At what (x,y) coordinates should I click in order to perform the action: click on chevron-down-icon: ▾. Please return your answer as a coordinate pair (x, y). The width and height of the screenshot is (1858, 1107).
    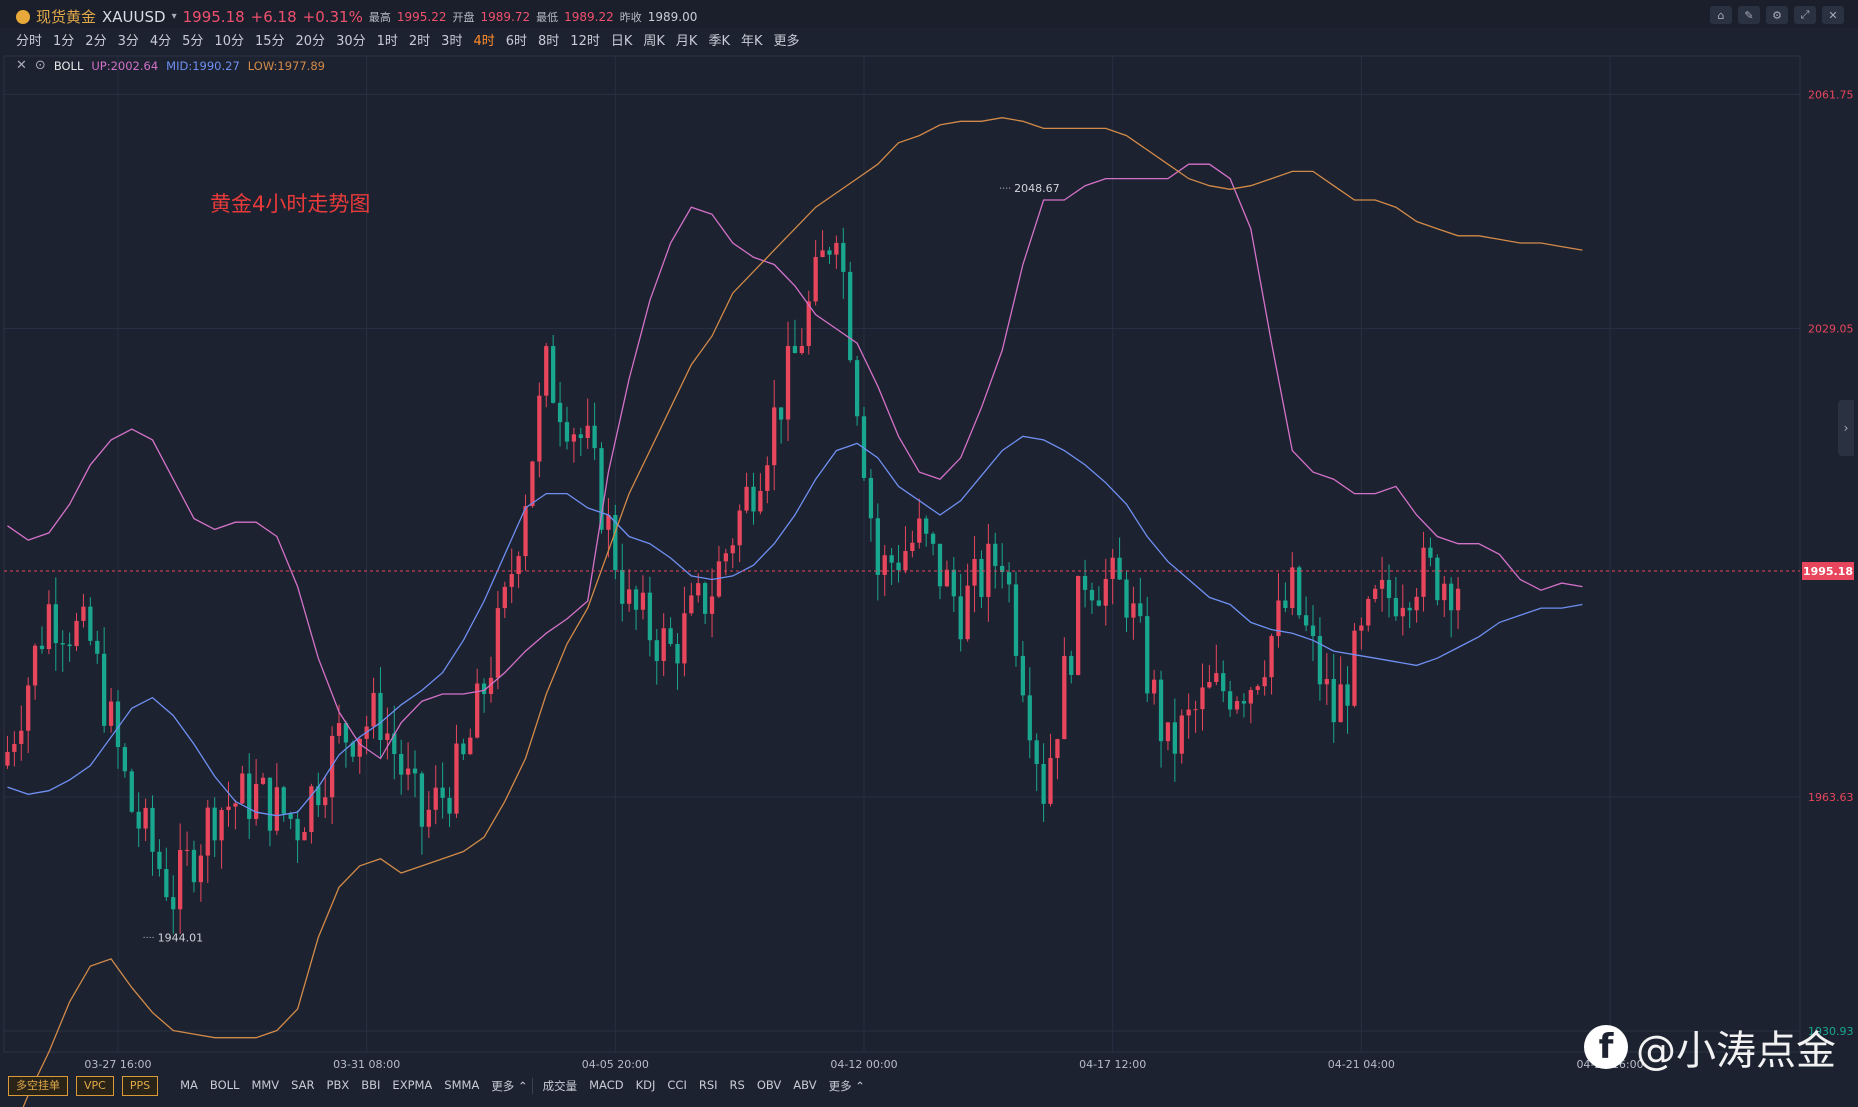
    Looking at the image, I should click on (174, 16).